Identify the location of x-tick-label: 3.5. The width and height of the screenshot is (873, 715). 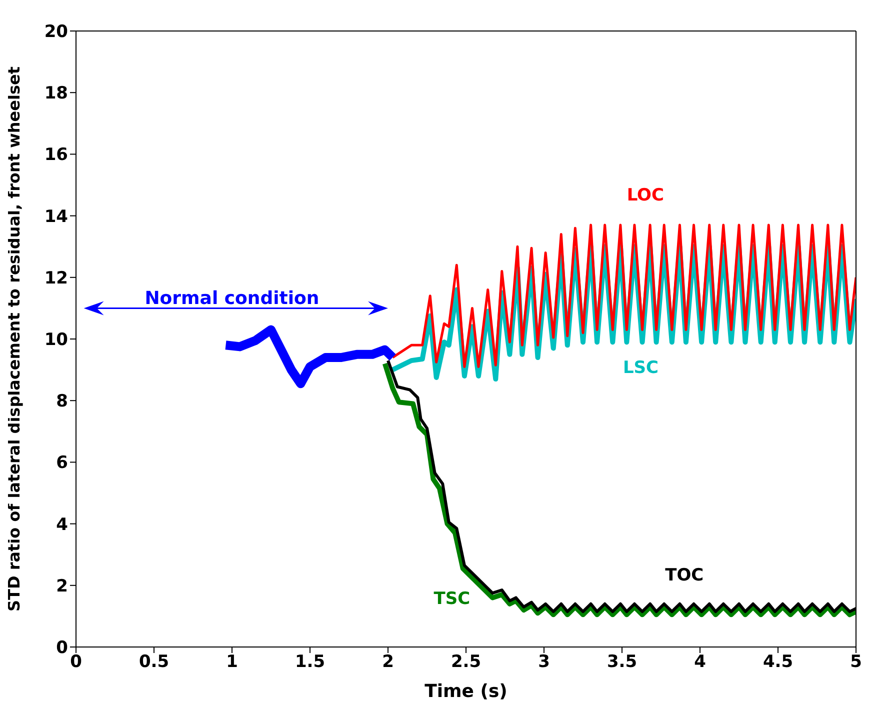
(622, 662).